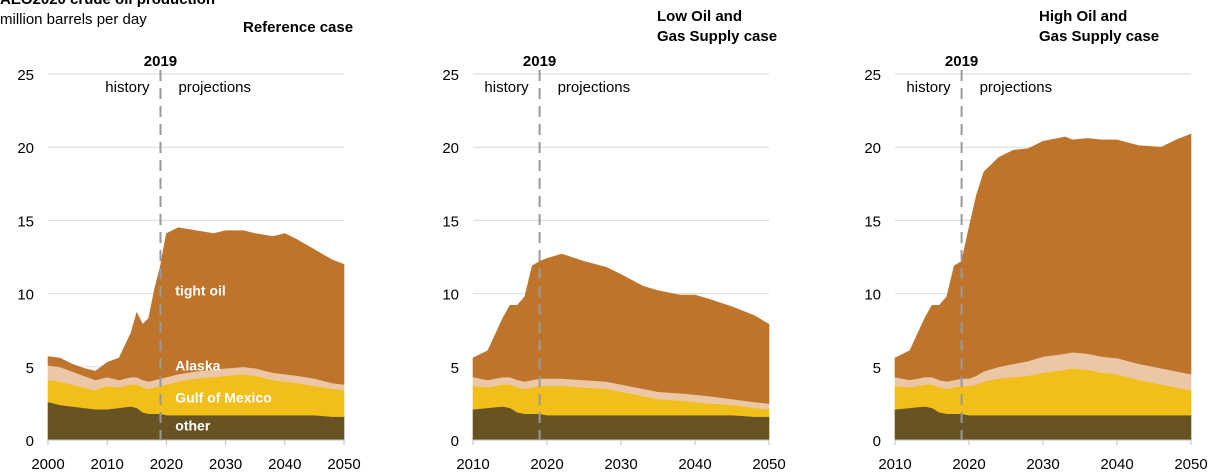  What do you see at coordinates (197, 365) in the screenshot?
I see `series-label: Alaska` at bounding box center [197, 365].